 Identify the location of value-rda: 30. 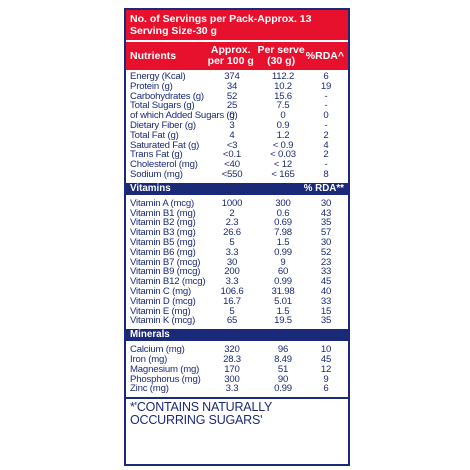
(326, 242).